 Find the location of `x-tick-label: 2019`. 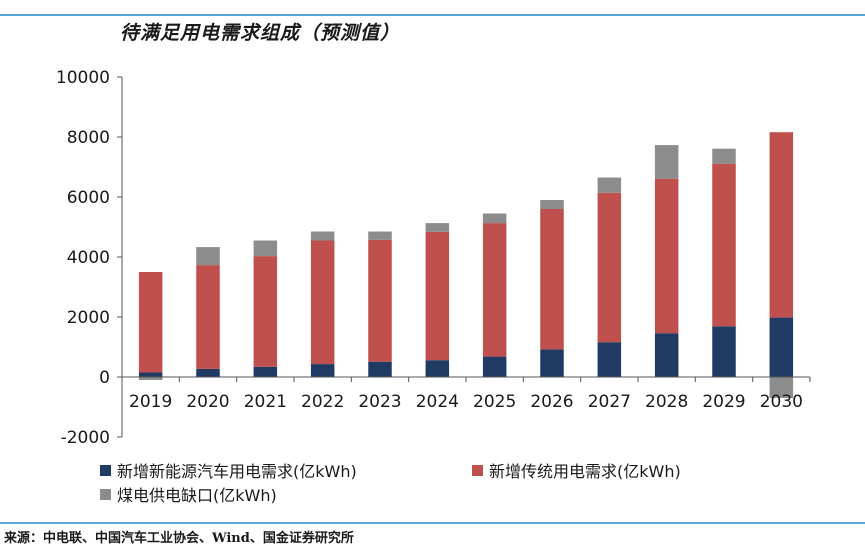

x-tick-label: 2019 is located at coordinates (150, 402).